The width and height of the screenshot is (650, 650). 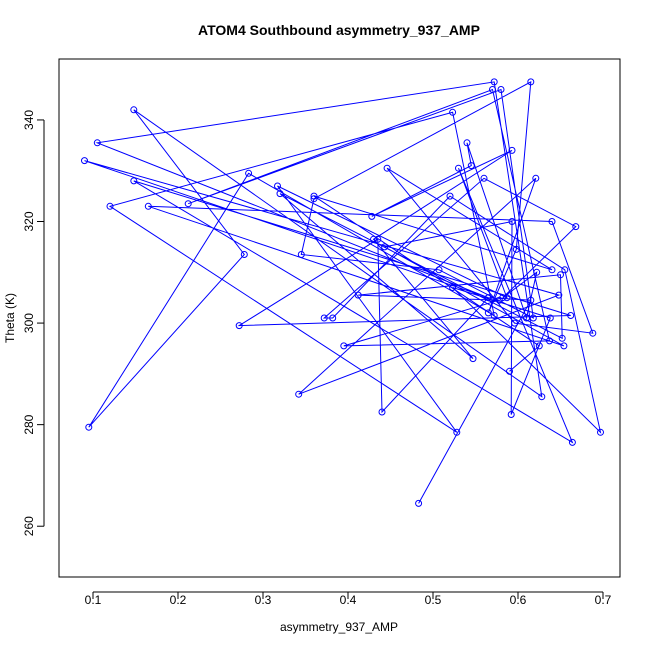 I want to click on chart-title: ATOM4 Southbound asymmetry_937_AMP, so click(x=339, y=30).